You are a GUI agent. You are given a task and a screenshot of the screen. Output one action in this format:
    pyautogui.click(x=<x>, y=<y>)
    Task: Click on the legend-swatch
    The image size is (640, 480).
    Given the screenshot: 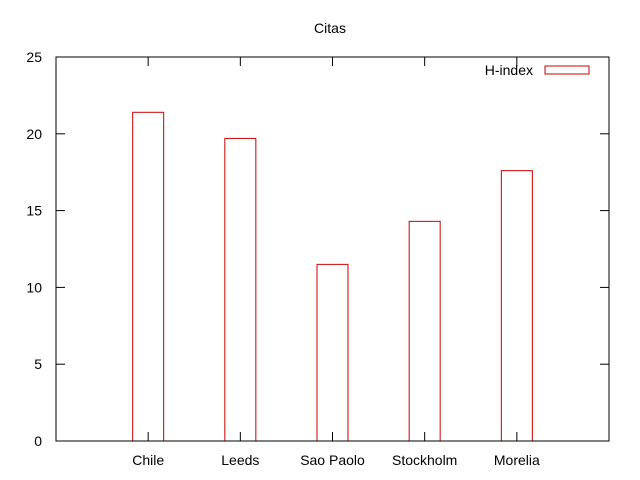 What is the action you would take?
    pyautogui.click(x=567, y=70)
    